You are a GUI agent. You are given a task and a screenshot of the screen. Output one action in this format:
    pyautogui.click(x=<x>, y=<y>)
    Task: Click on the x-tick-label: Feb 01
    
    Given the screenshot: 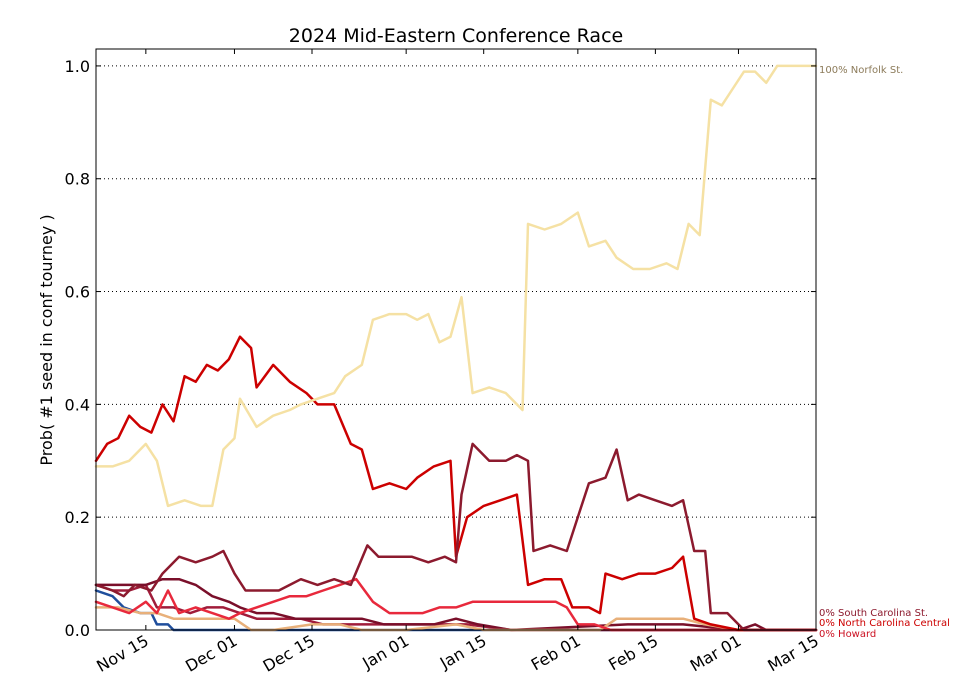 What is the action you would take?
    pyautogui.click(x=556, y=652)
    